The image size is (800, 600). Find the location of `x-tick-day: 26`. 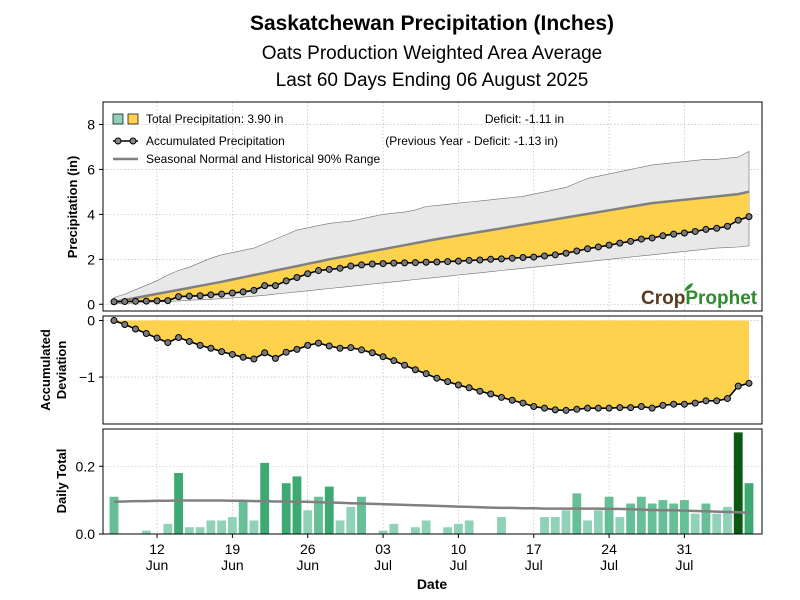

x-tick-day: 26 is located at coordinates (308, 549).